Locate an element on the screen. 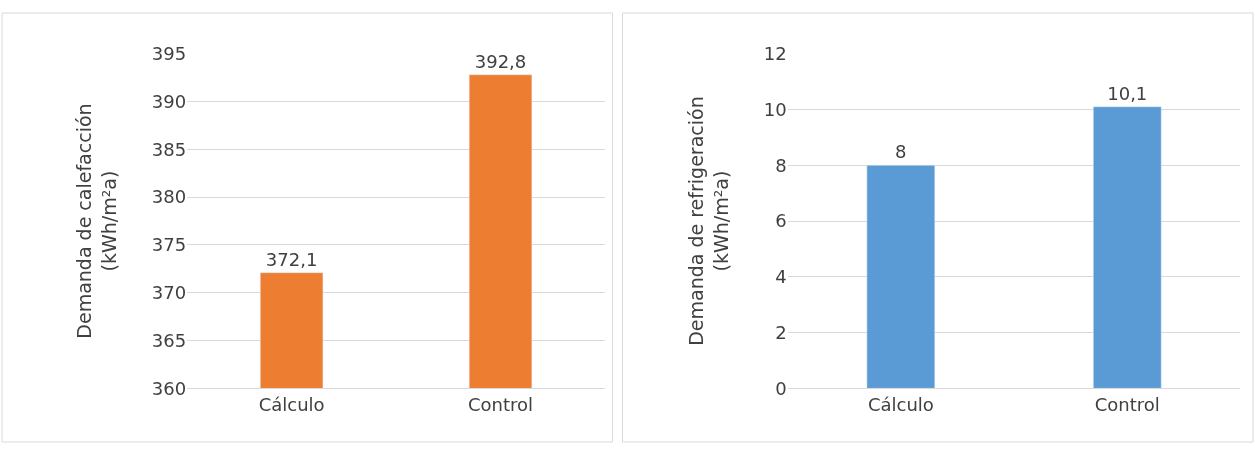 This screenshot has height=454, width=1255. data-label: 392,8 is located at coordinates (500, 61).